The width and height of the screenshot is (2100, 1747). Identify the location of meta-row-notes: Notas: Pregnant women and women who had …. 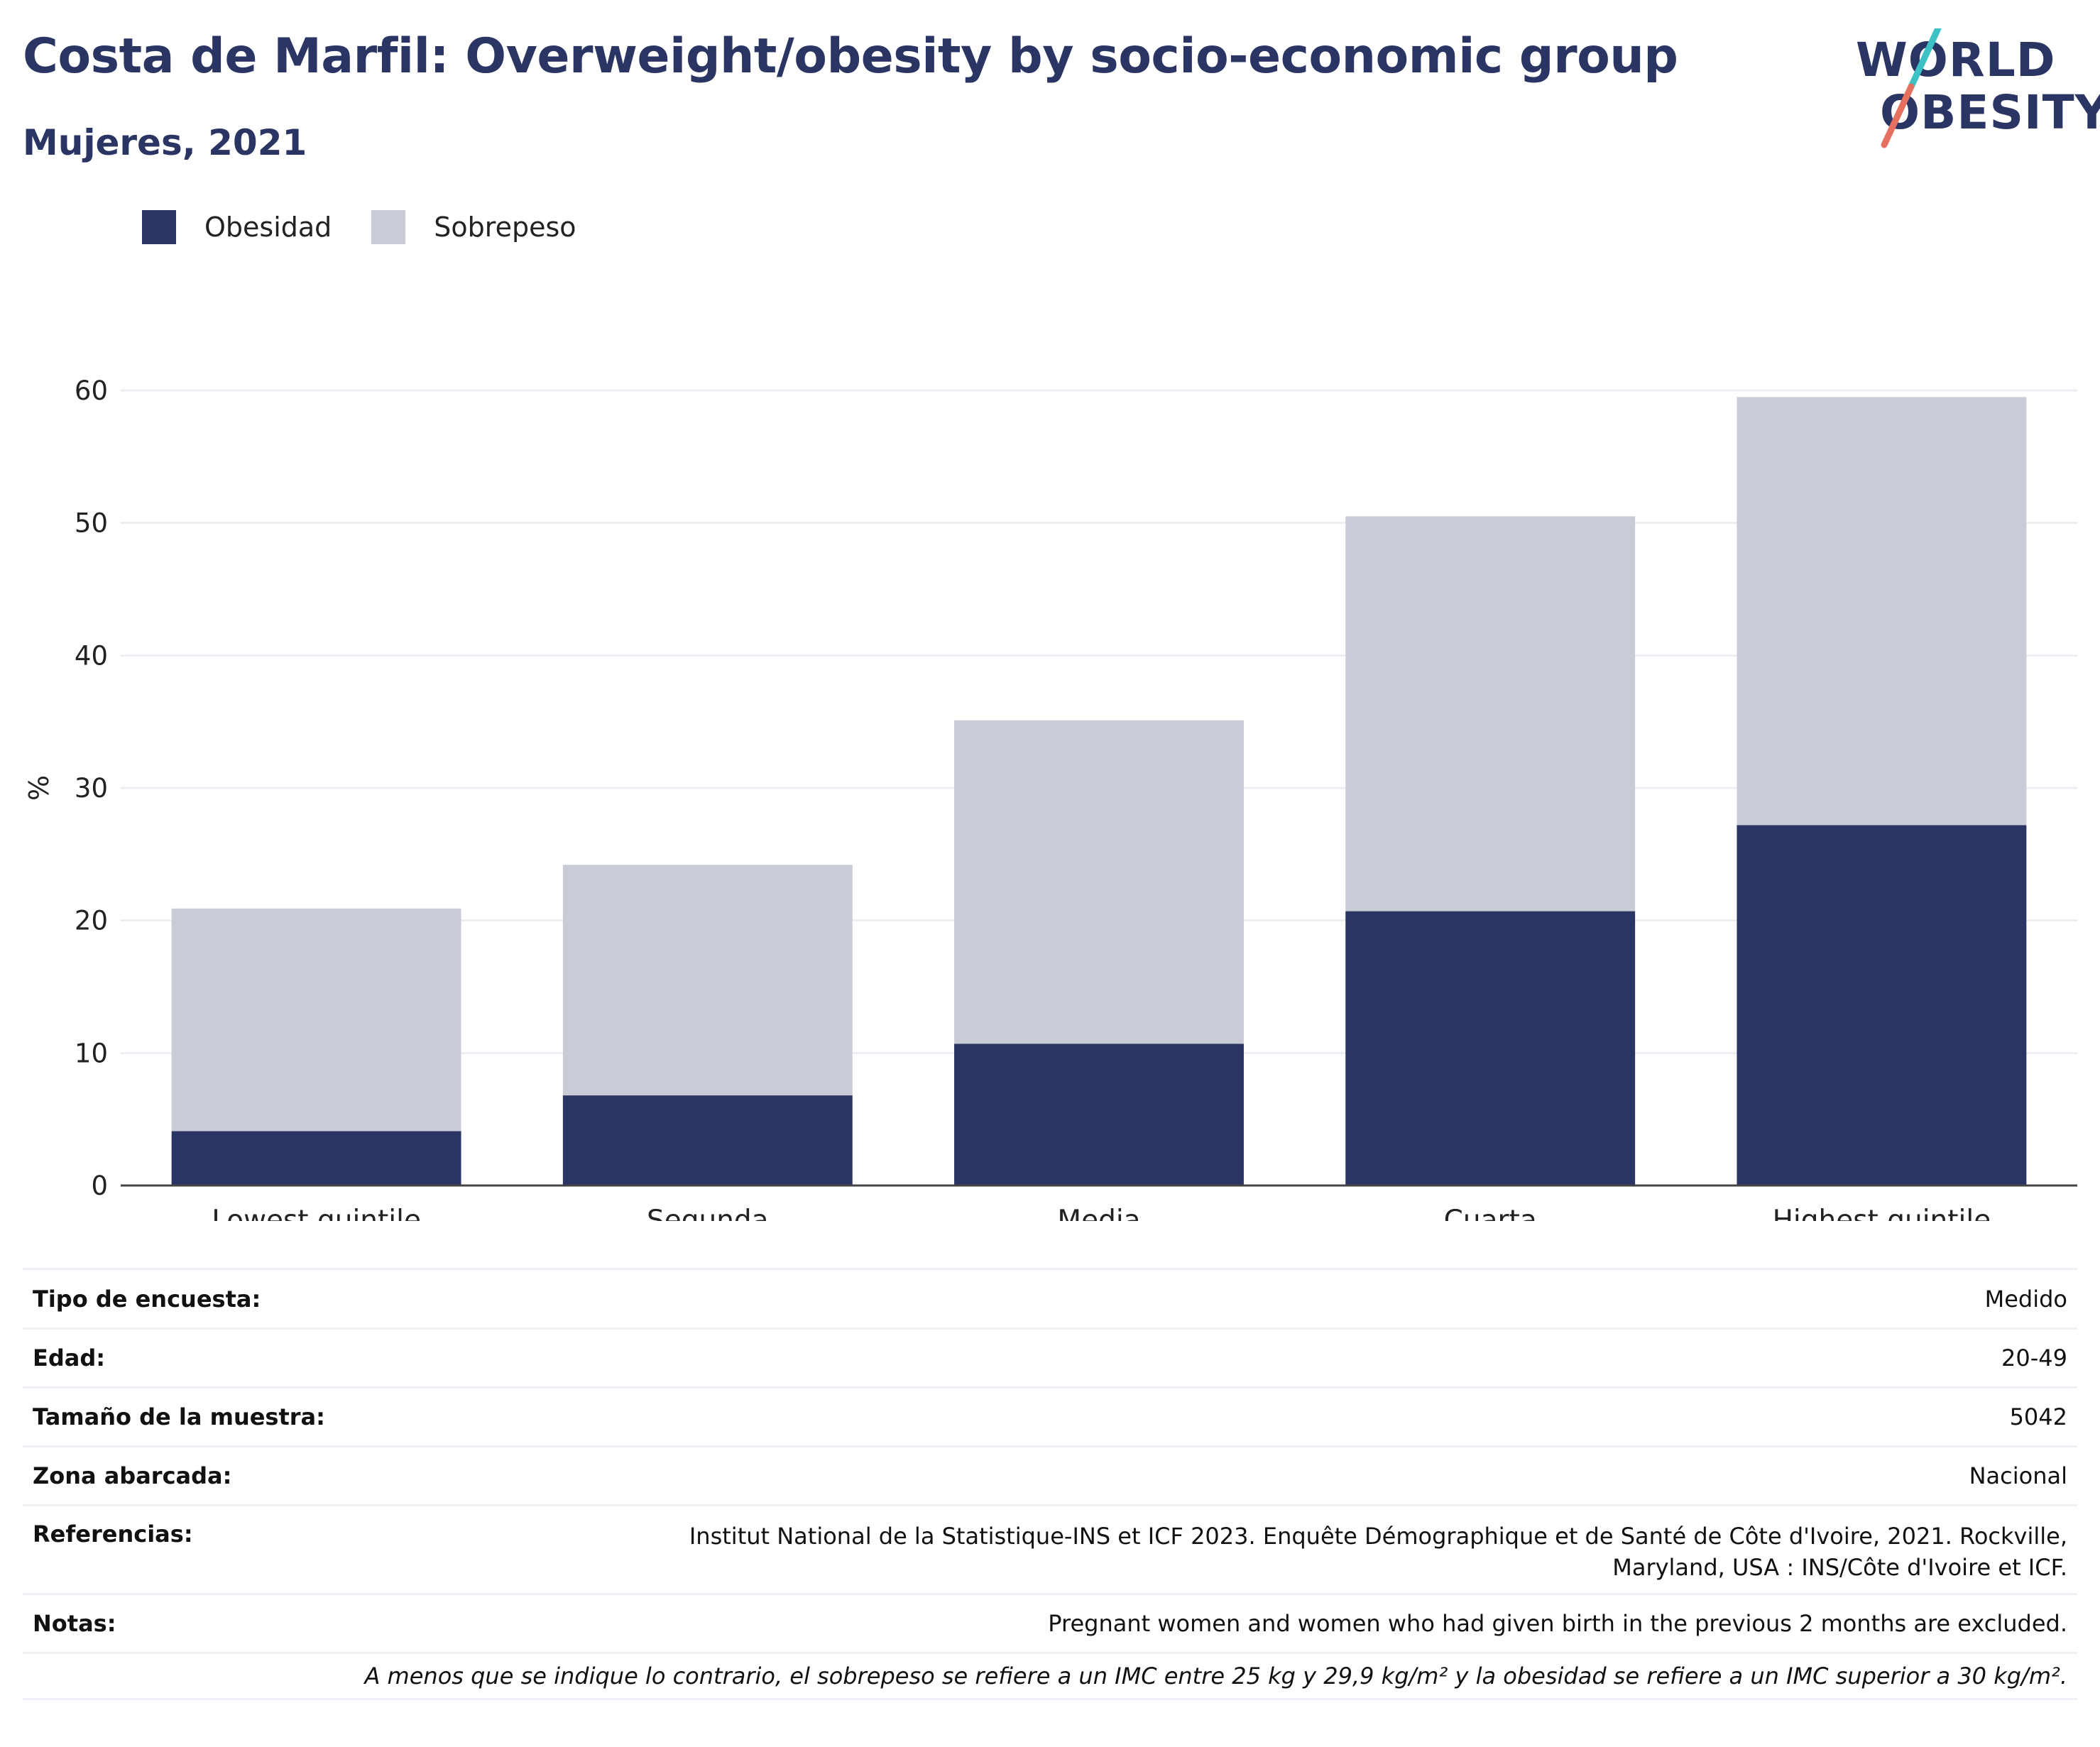
(1050, 1622).